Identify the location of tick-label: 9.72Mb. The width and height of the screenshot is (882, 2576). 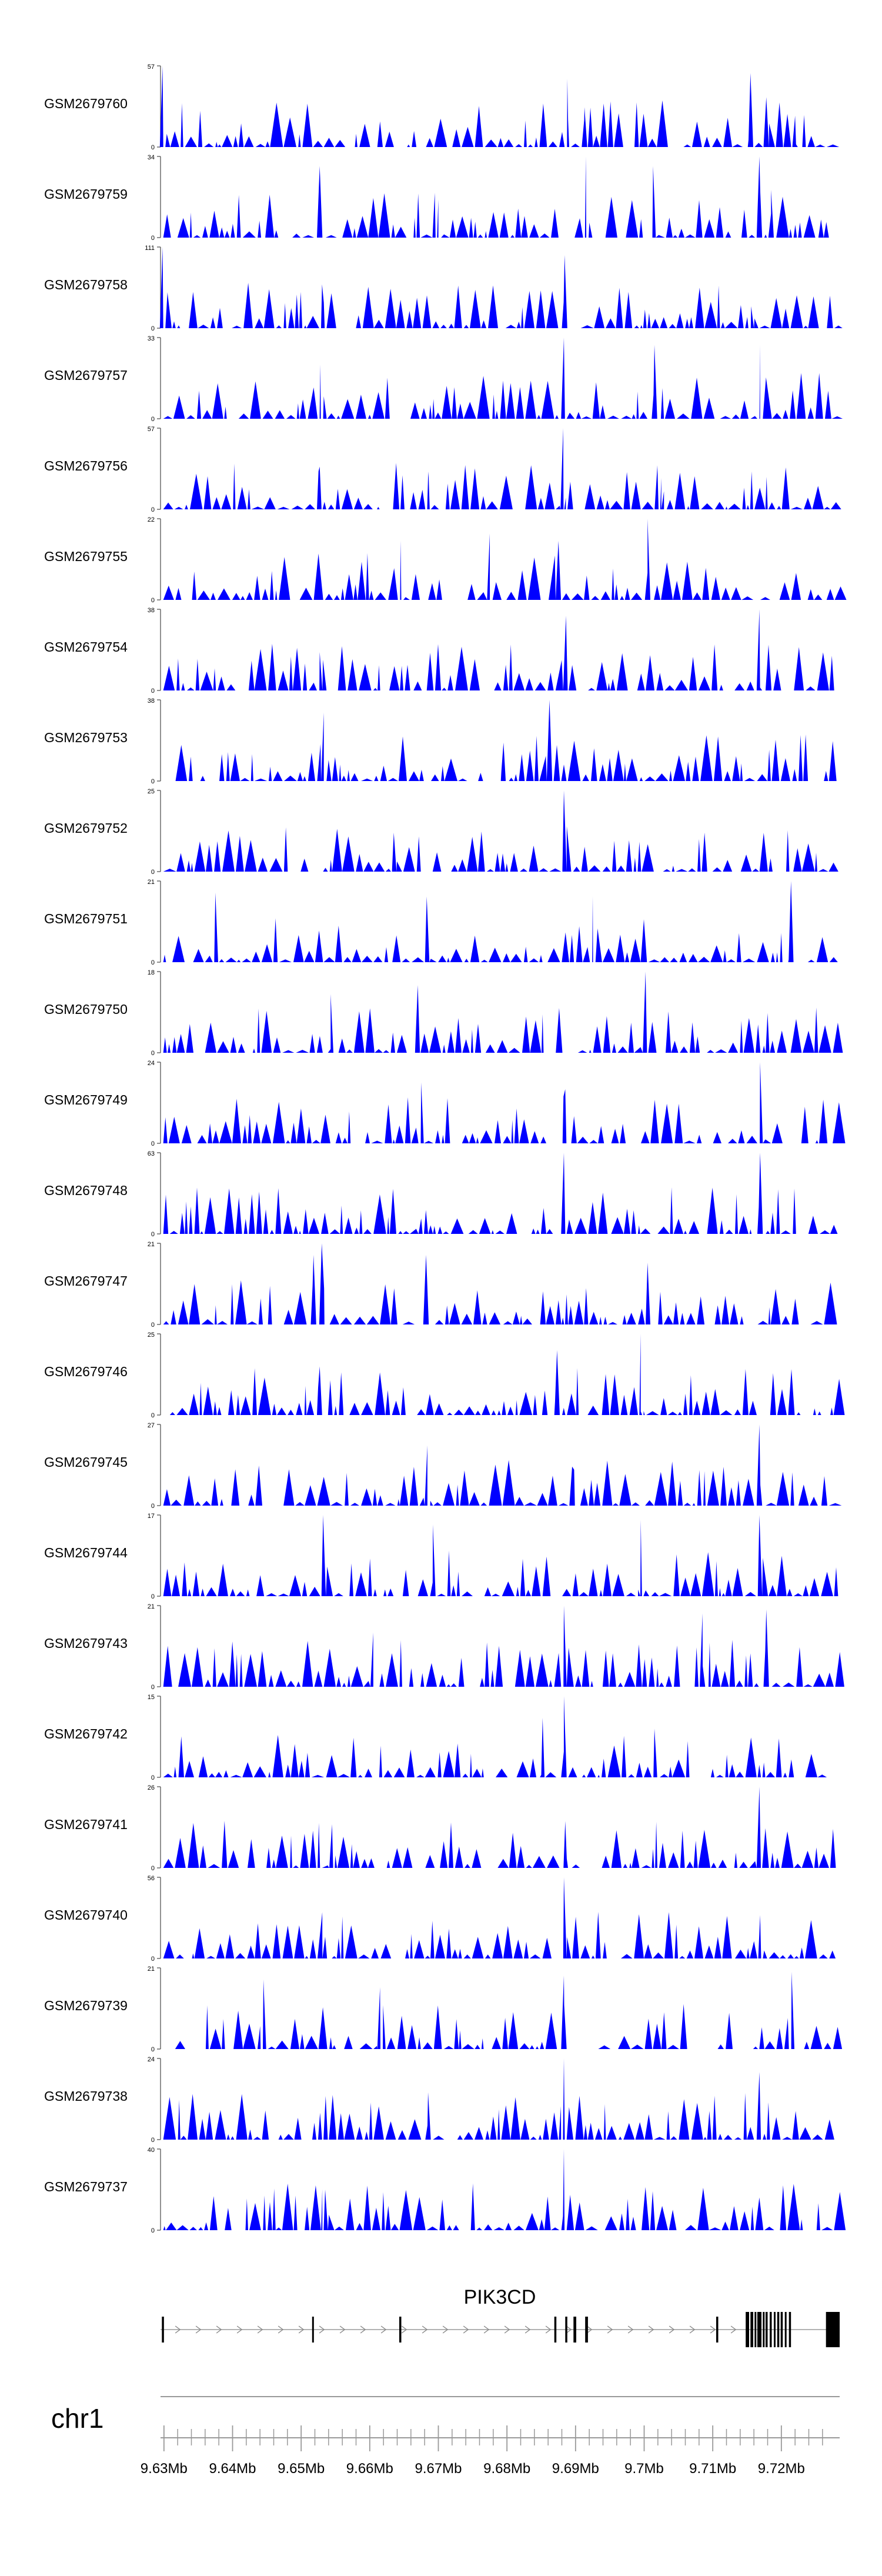
(781, 2469).